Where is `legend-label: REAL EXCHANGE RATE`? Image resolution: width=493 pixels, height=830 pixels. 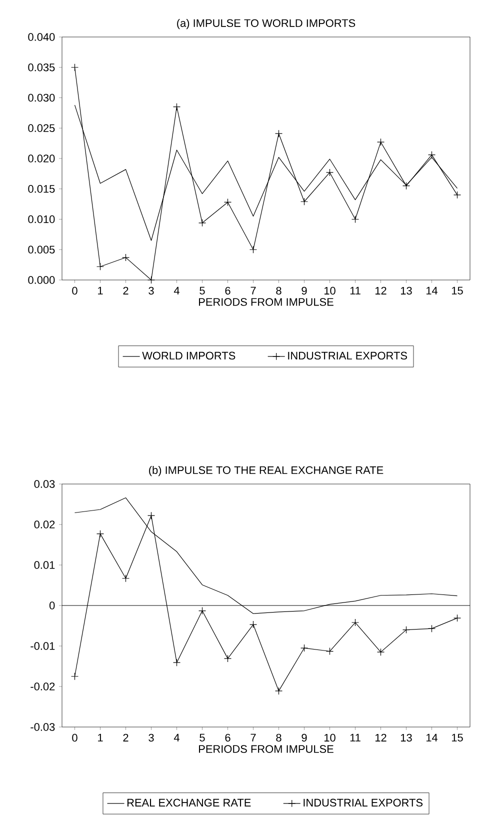
legend-label: REAL EXCHANGE RATE is located at coordinates (189, 802).